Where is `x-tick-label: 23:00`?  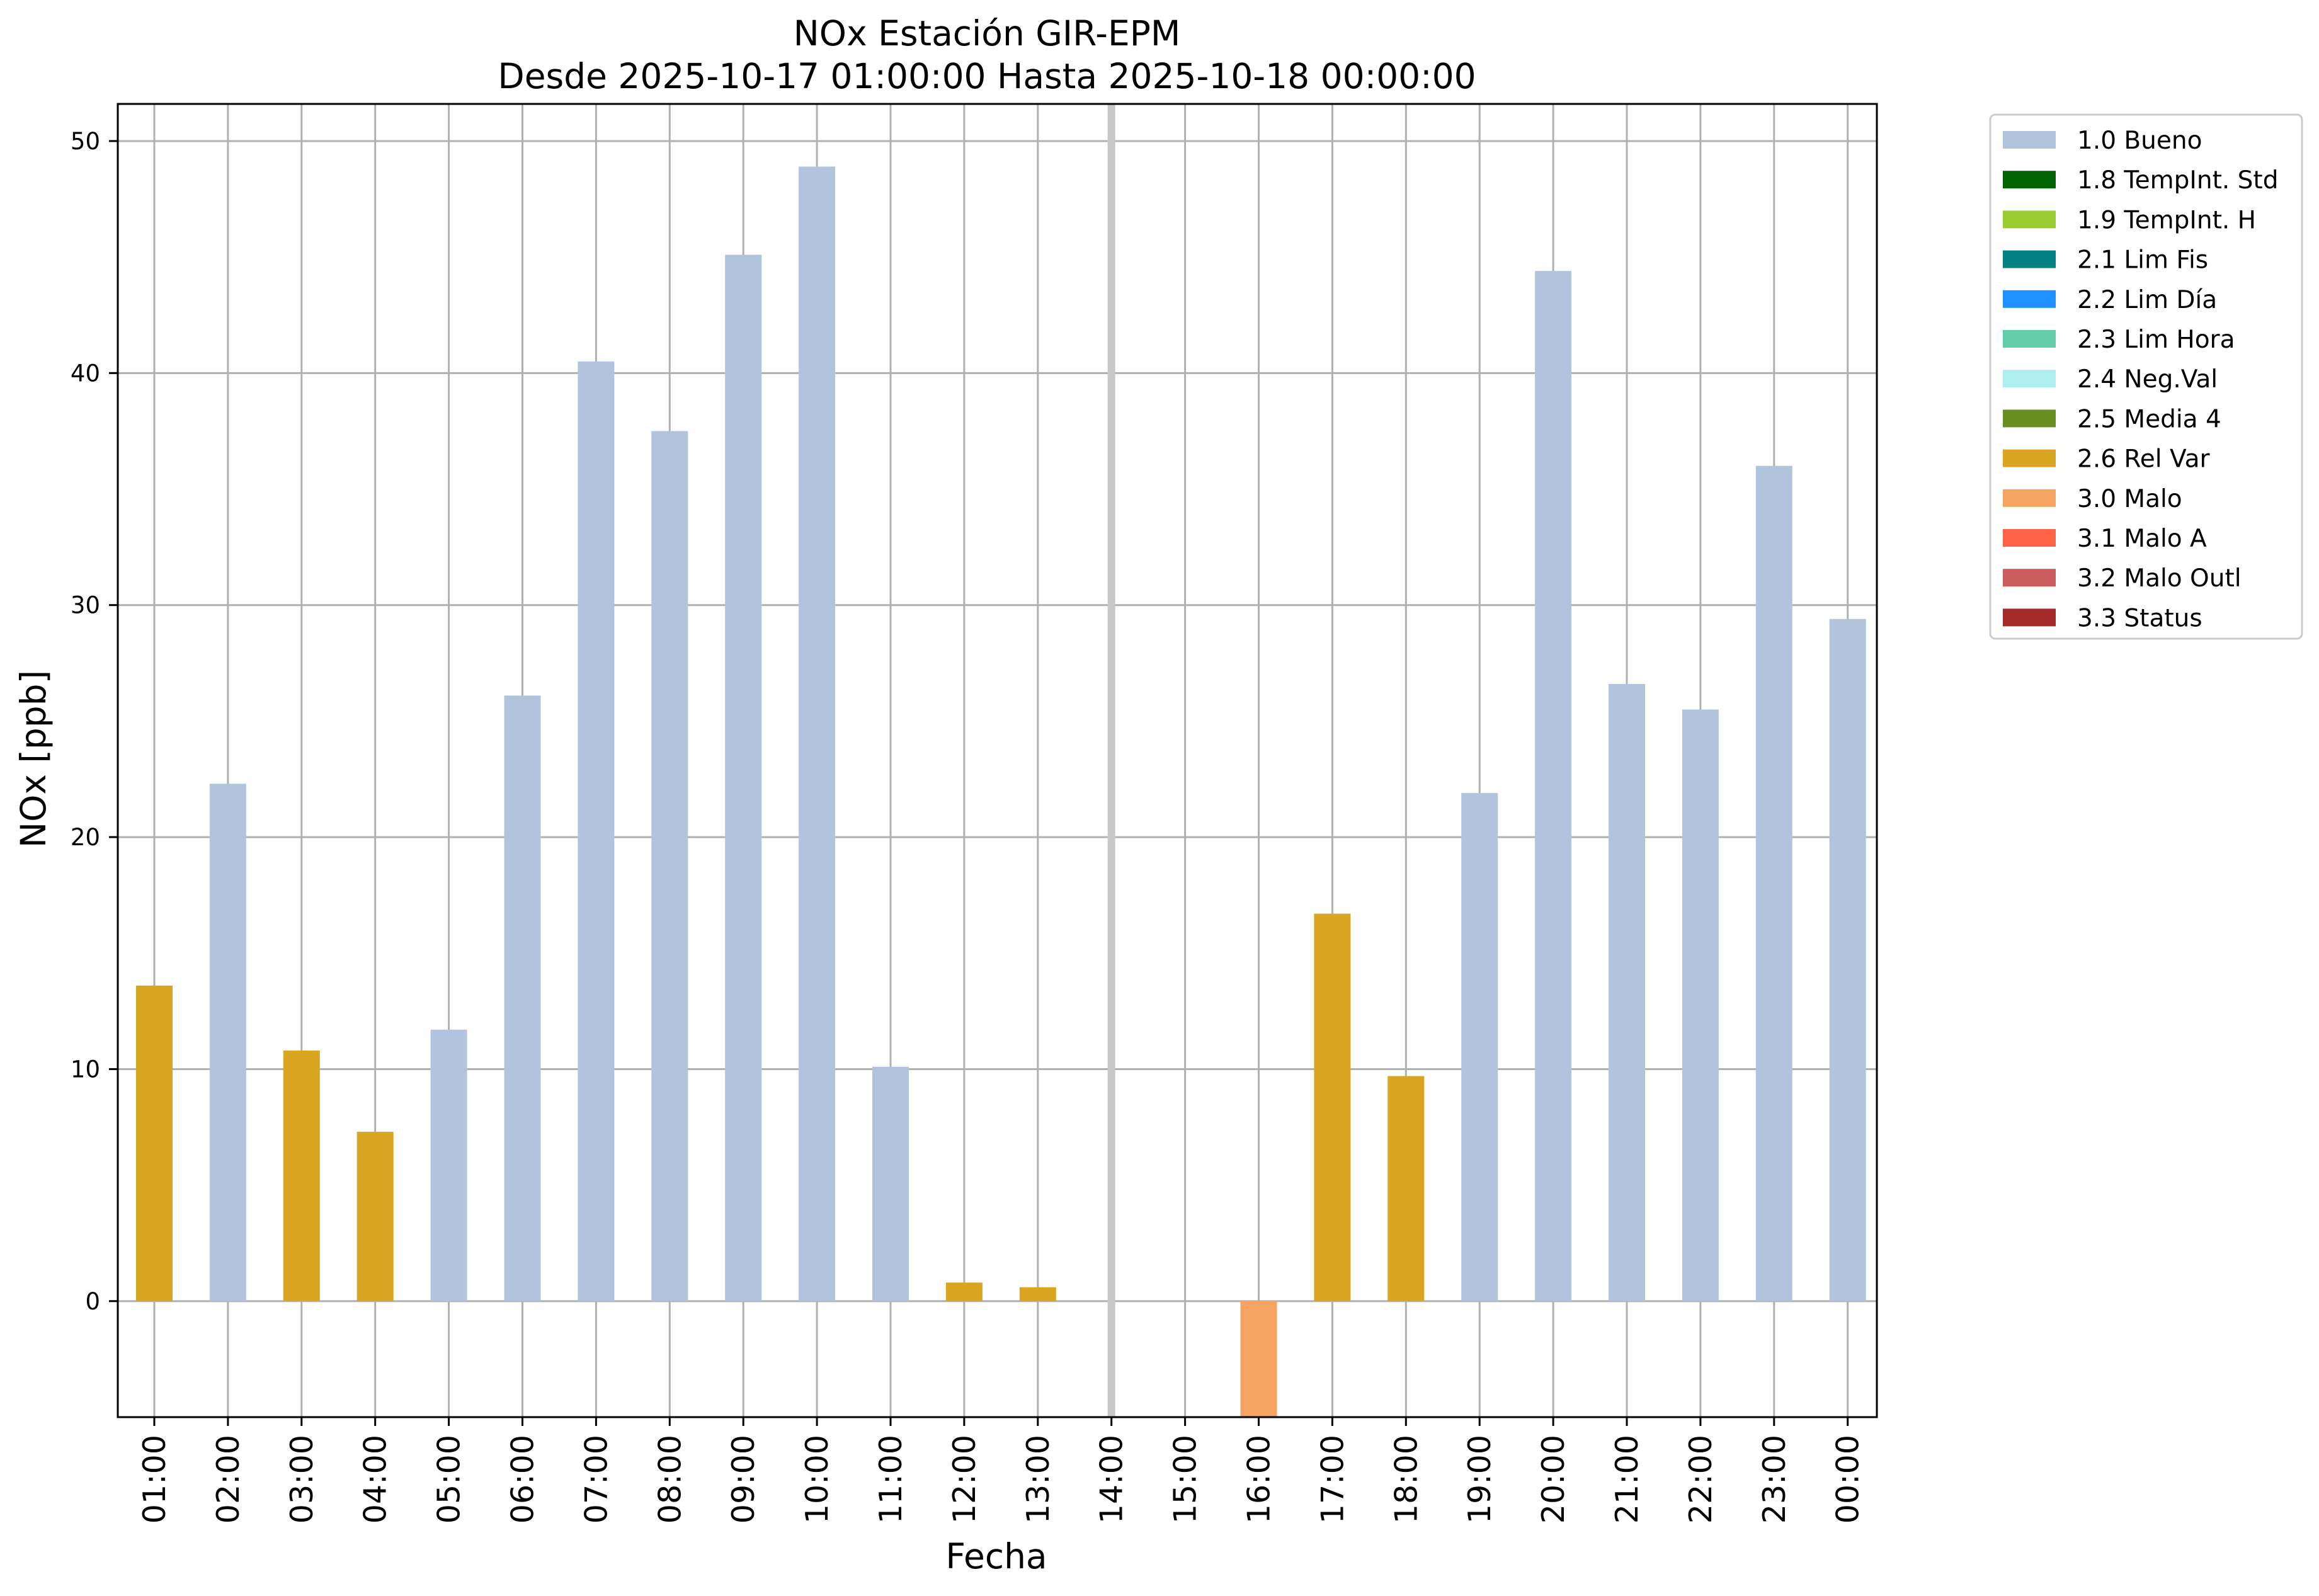 x-tick-label: 23:00 is located at coordinates (1774, 1479).